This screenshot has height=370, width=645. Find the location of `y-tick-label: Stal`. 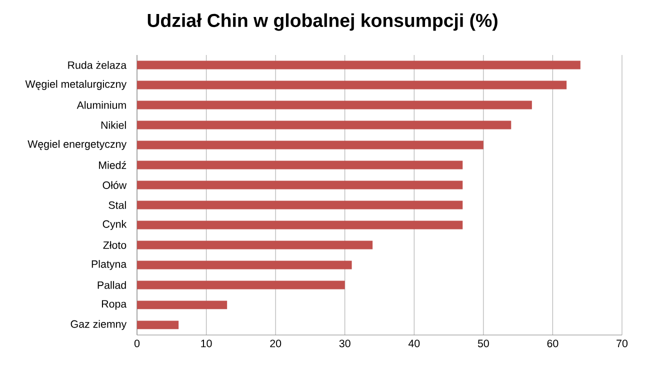

y-tick-label: Stal is located at coordinates (117, 205).